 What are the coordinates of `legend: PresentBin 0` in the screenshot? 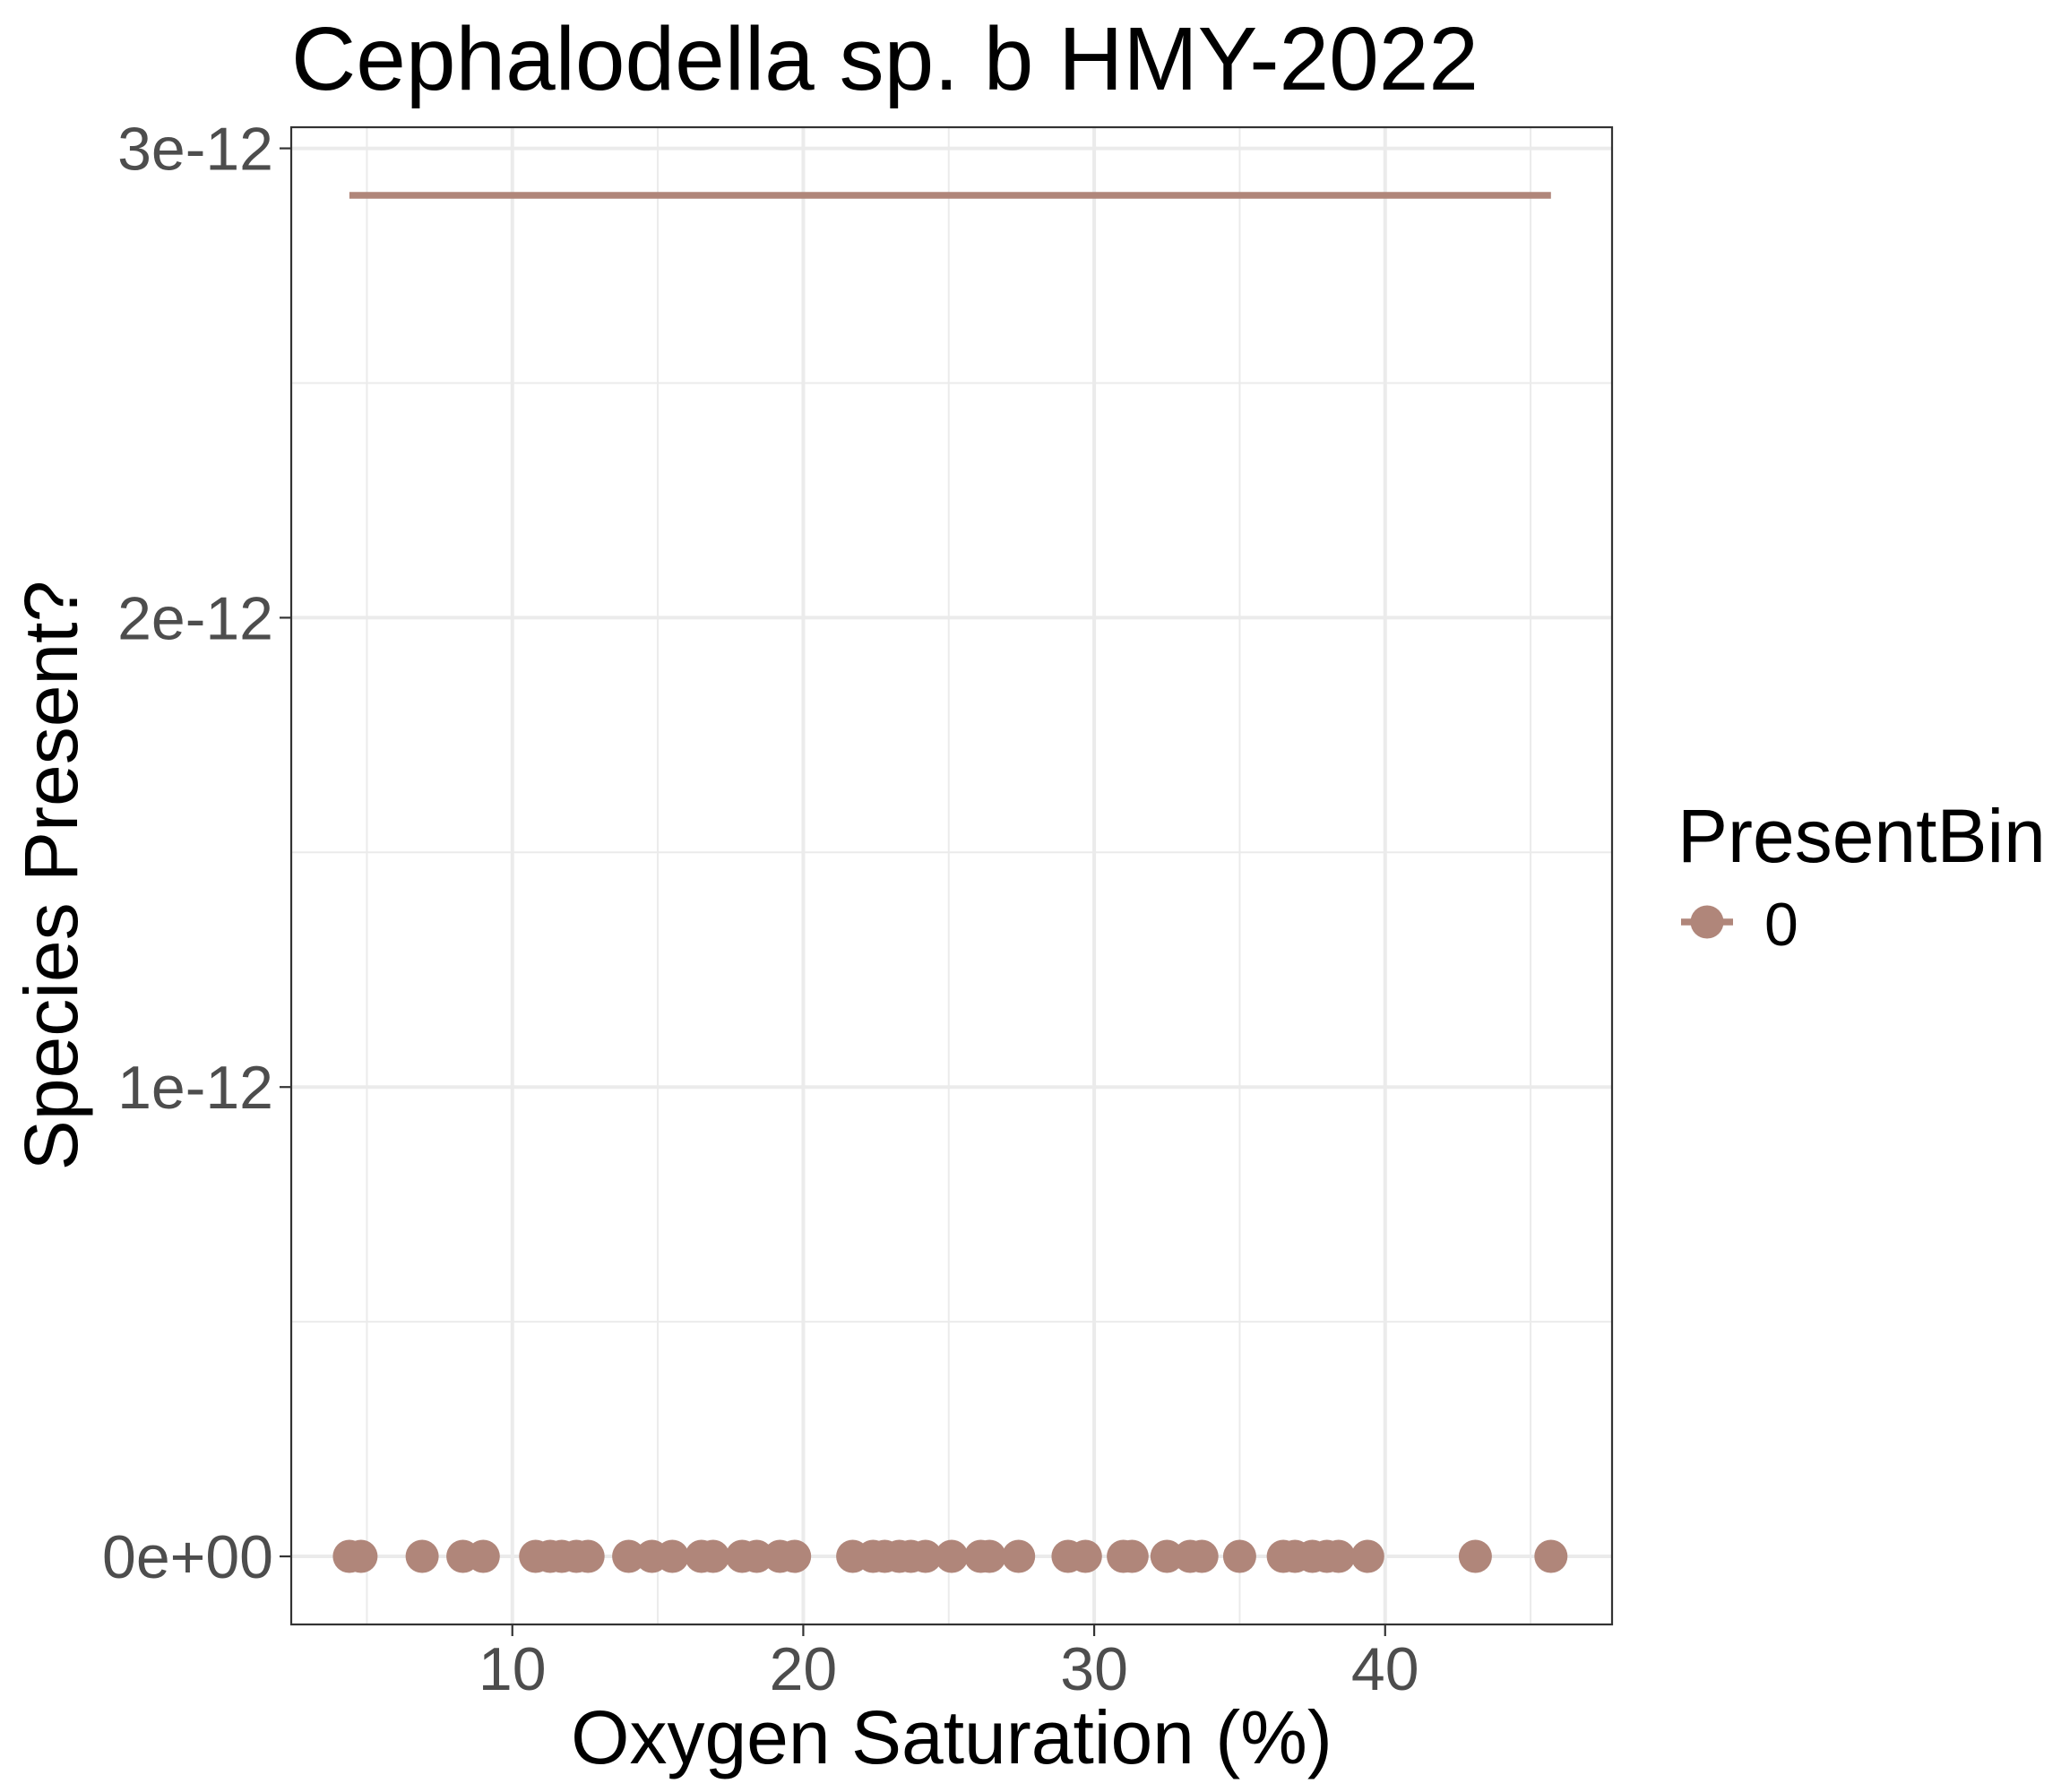 It's located at (1861, 877).